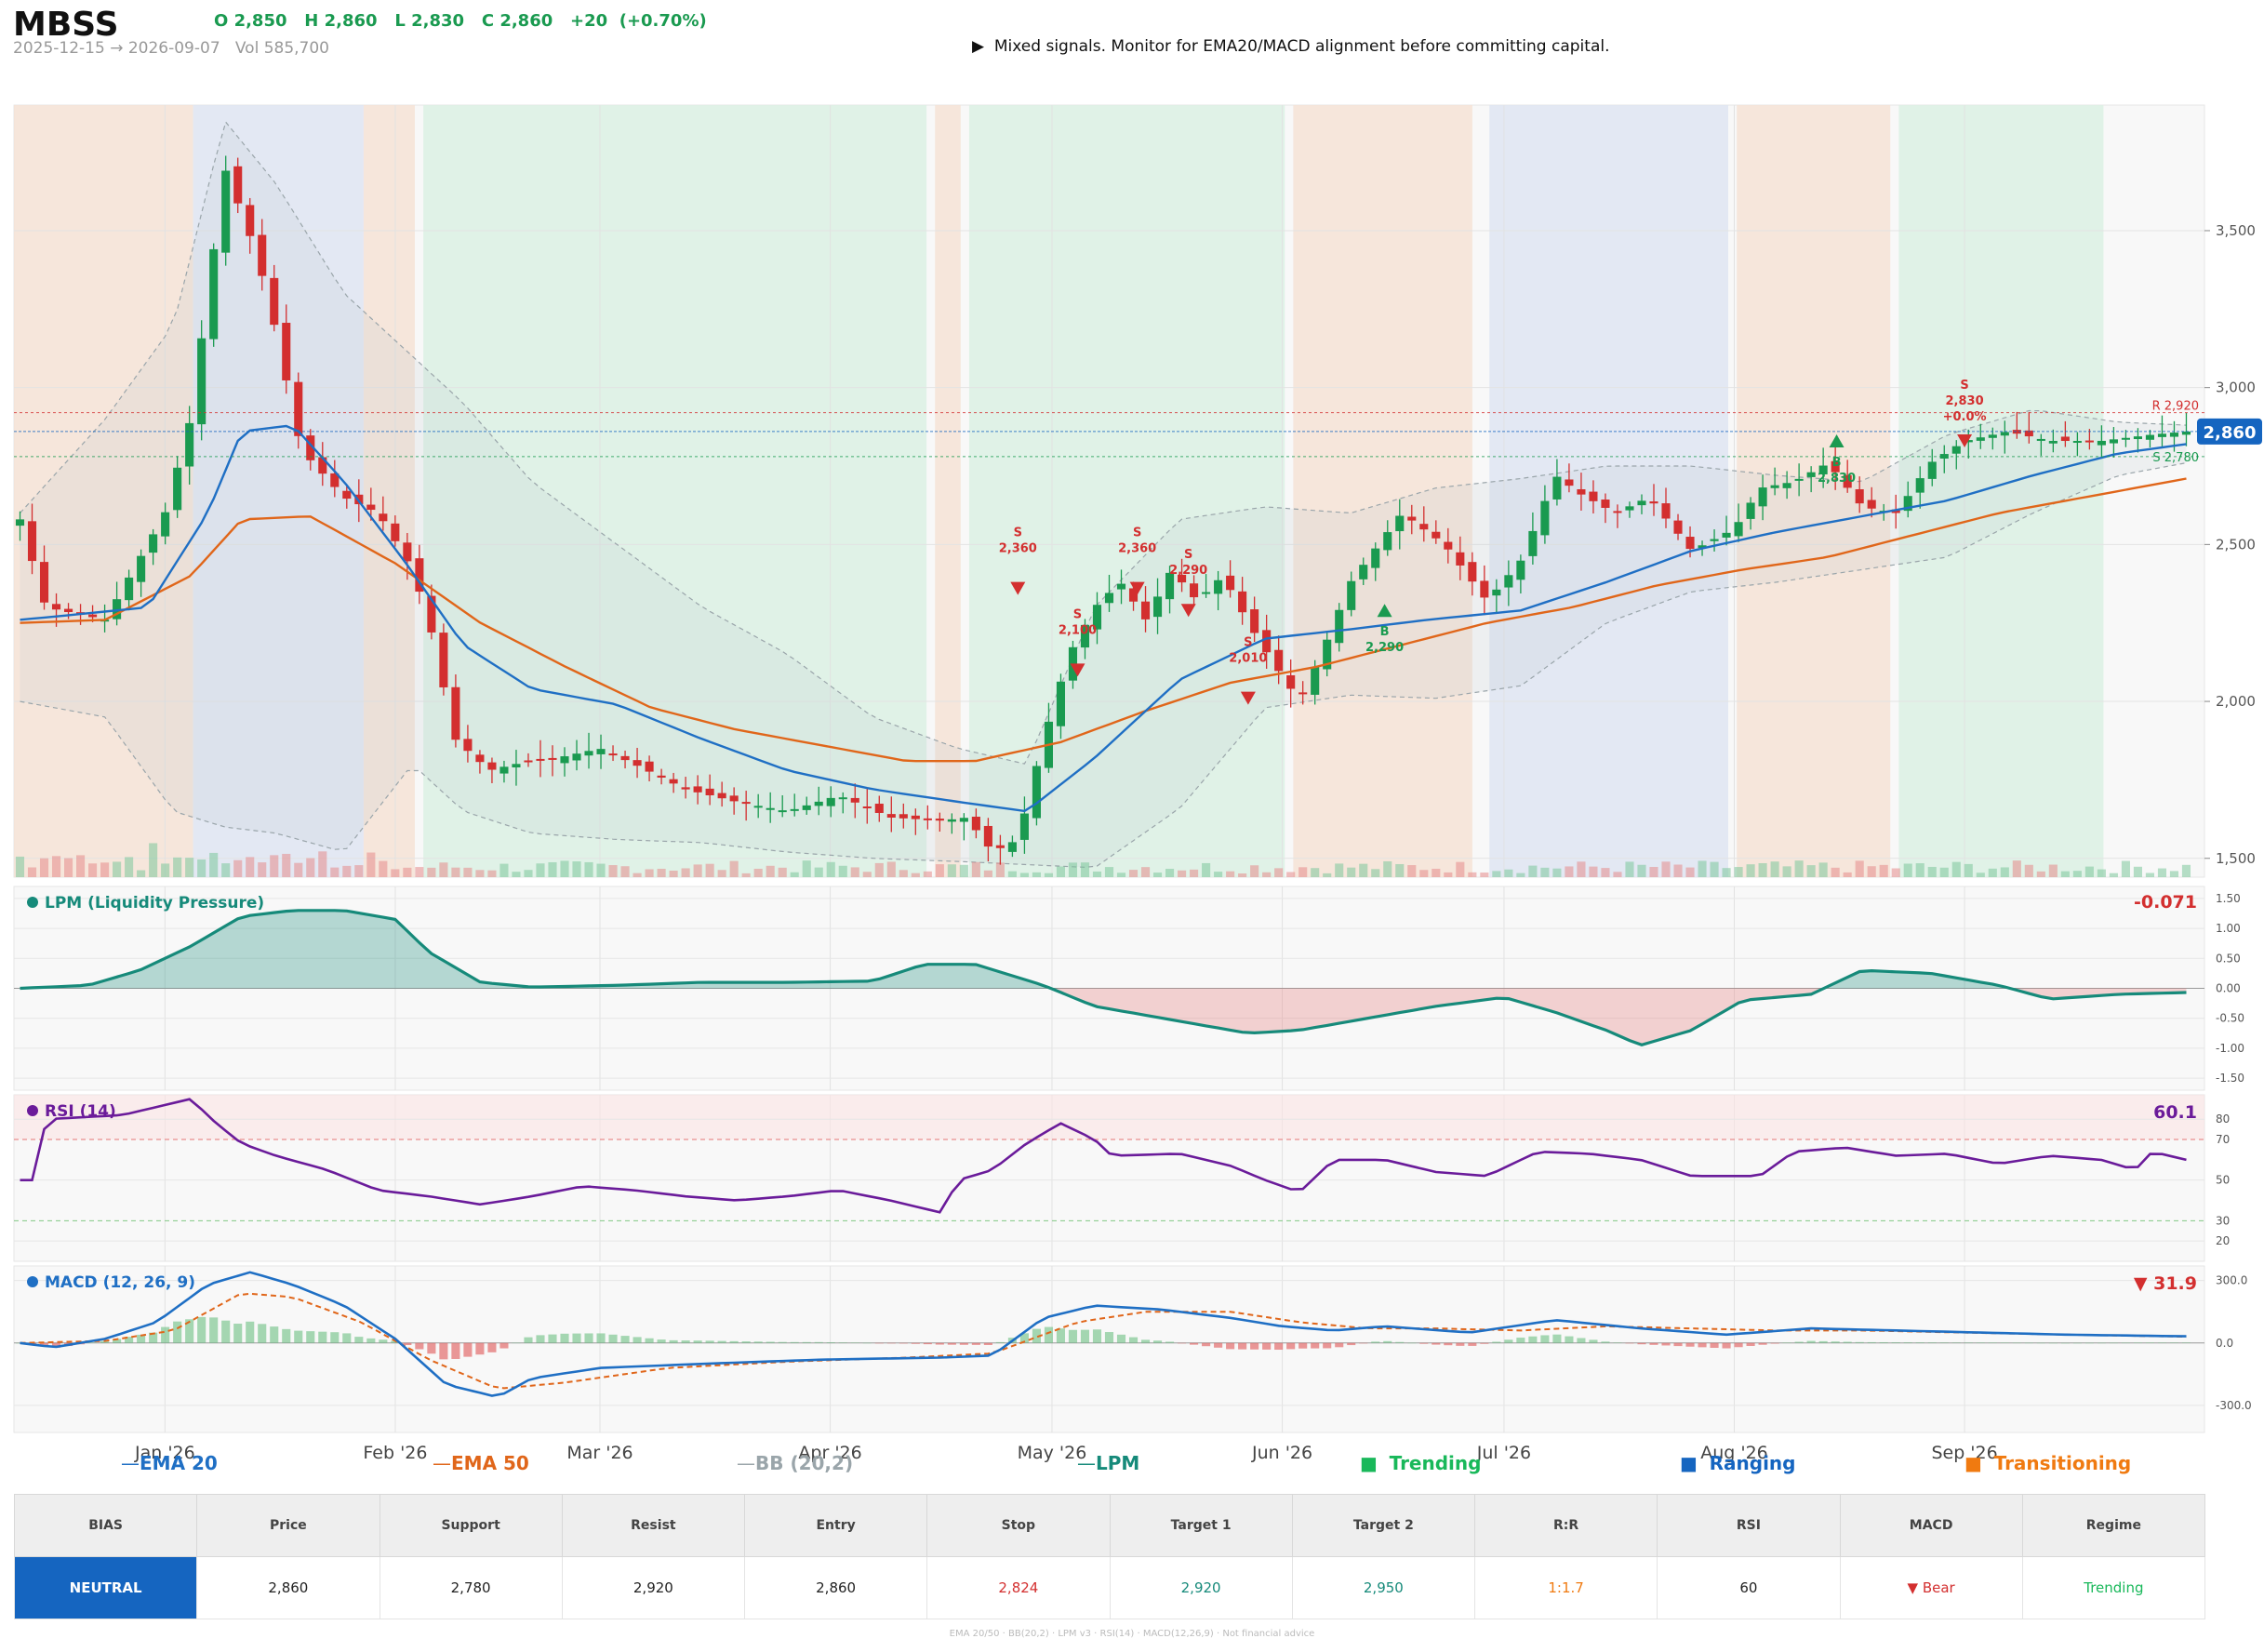  I want to click on macd-title: MACD (12, 26, 9), so click(120, 1282).